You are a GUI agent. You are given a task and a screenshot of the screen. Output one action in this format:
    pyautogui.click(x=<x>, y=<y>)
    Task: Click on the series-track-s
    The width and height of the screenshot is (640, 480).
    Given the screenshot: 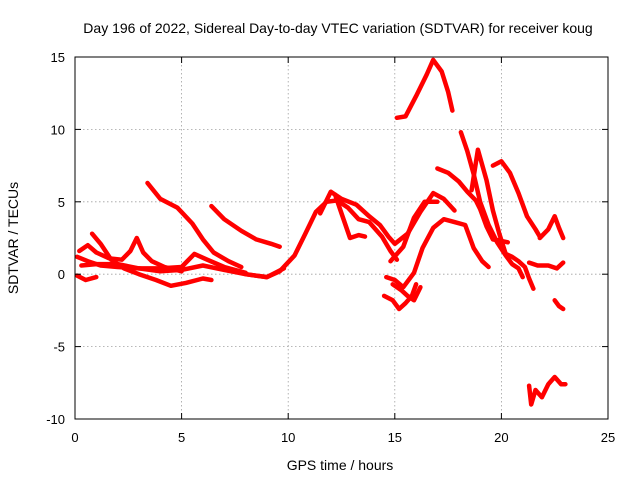 What is the action you would take?
    pyautogui.click(x=516, y=199)
    